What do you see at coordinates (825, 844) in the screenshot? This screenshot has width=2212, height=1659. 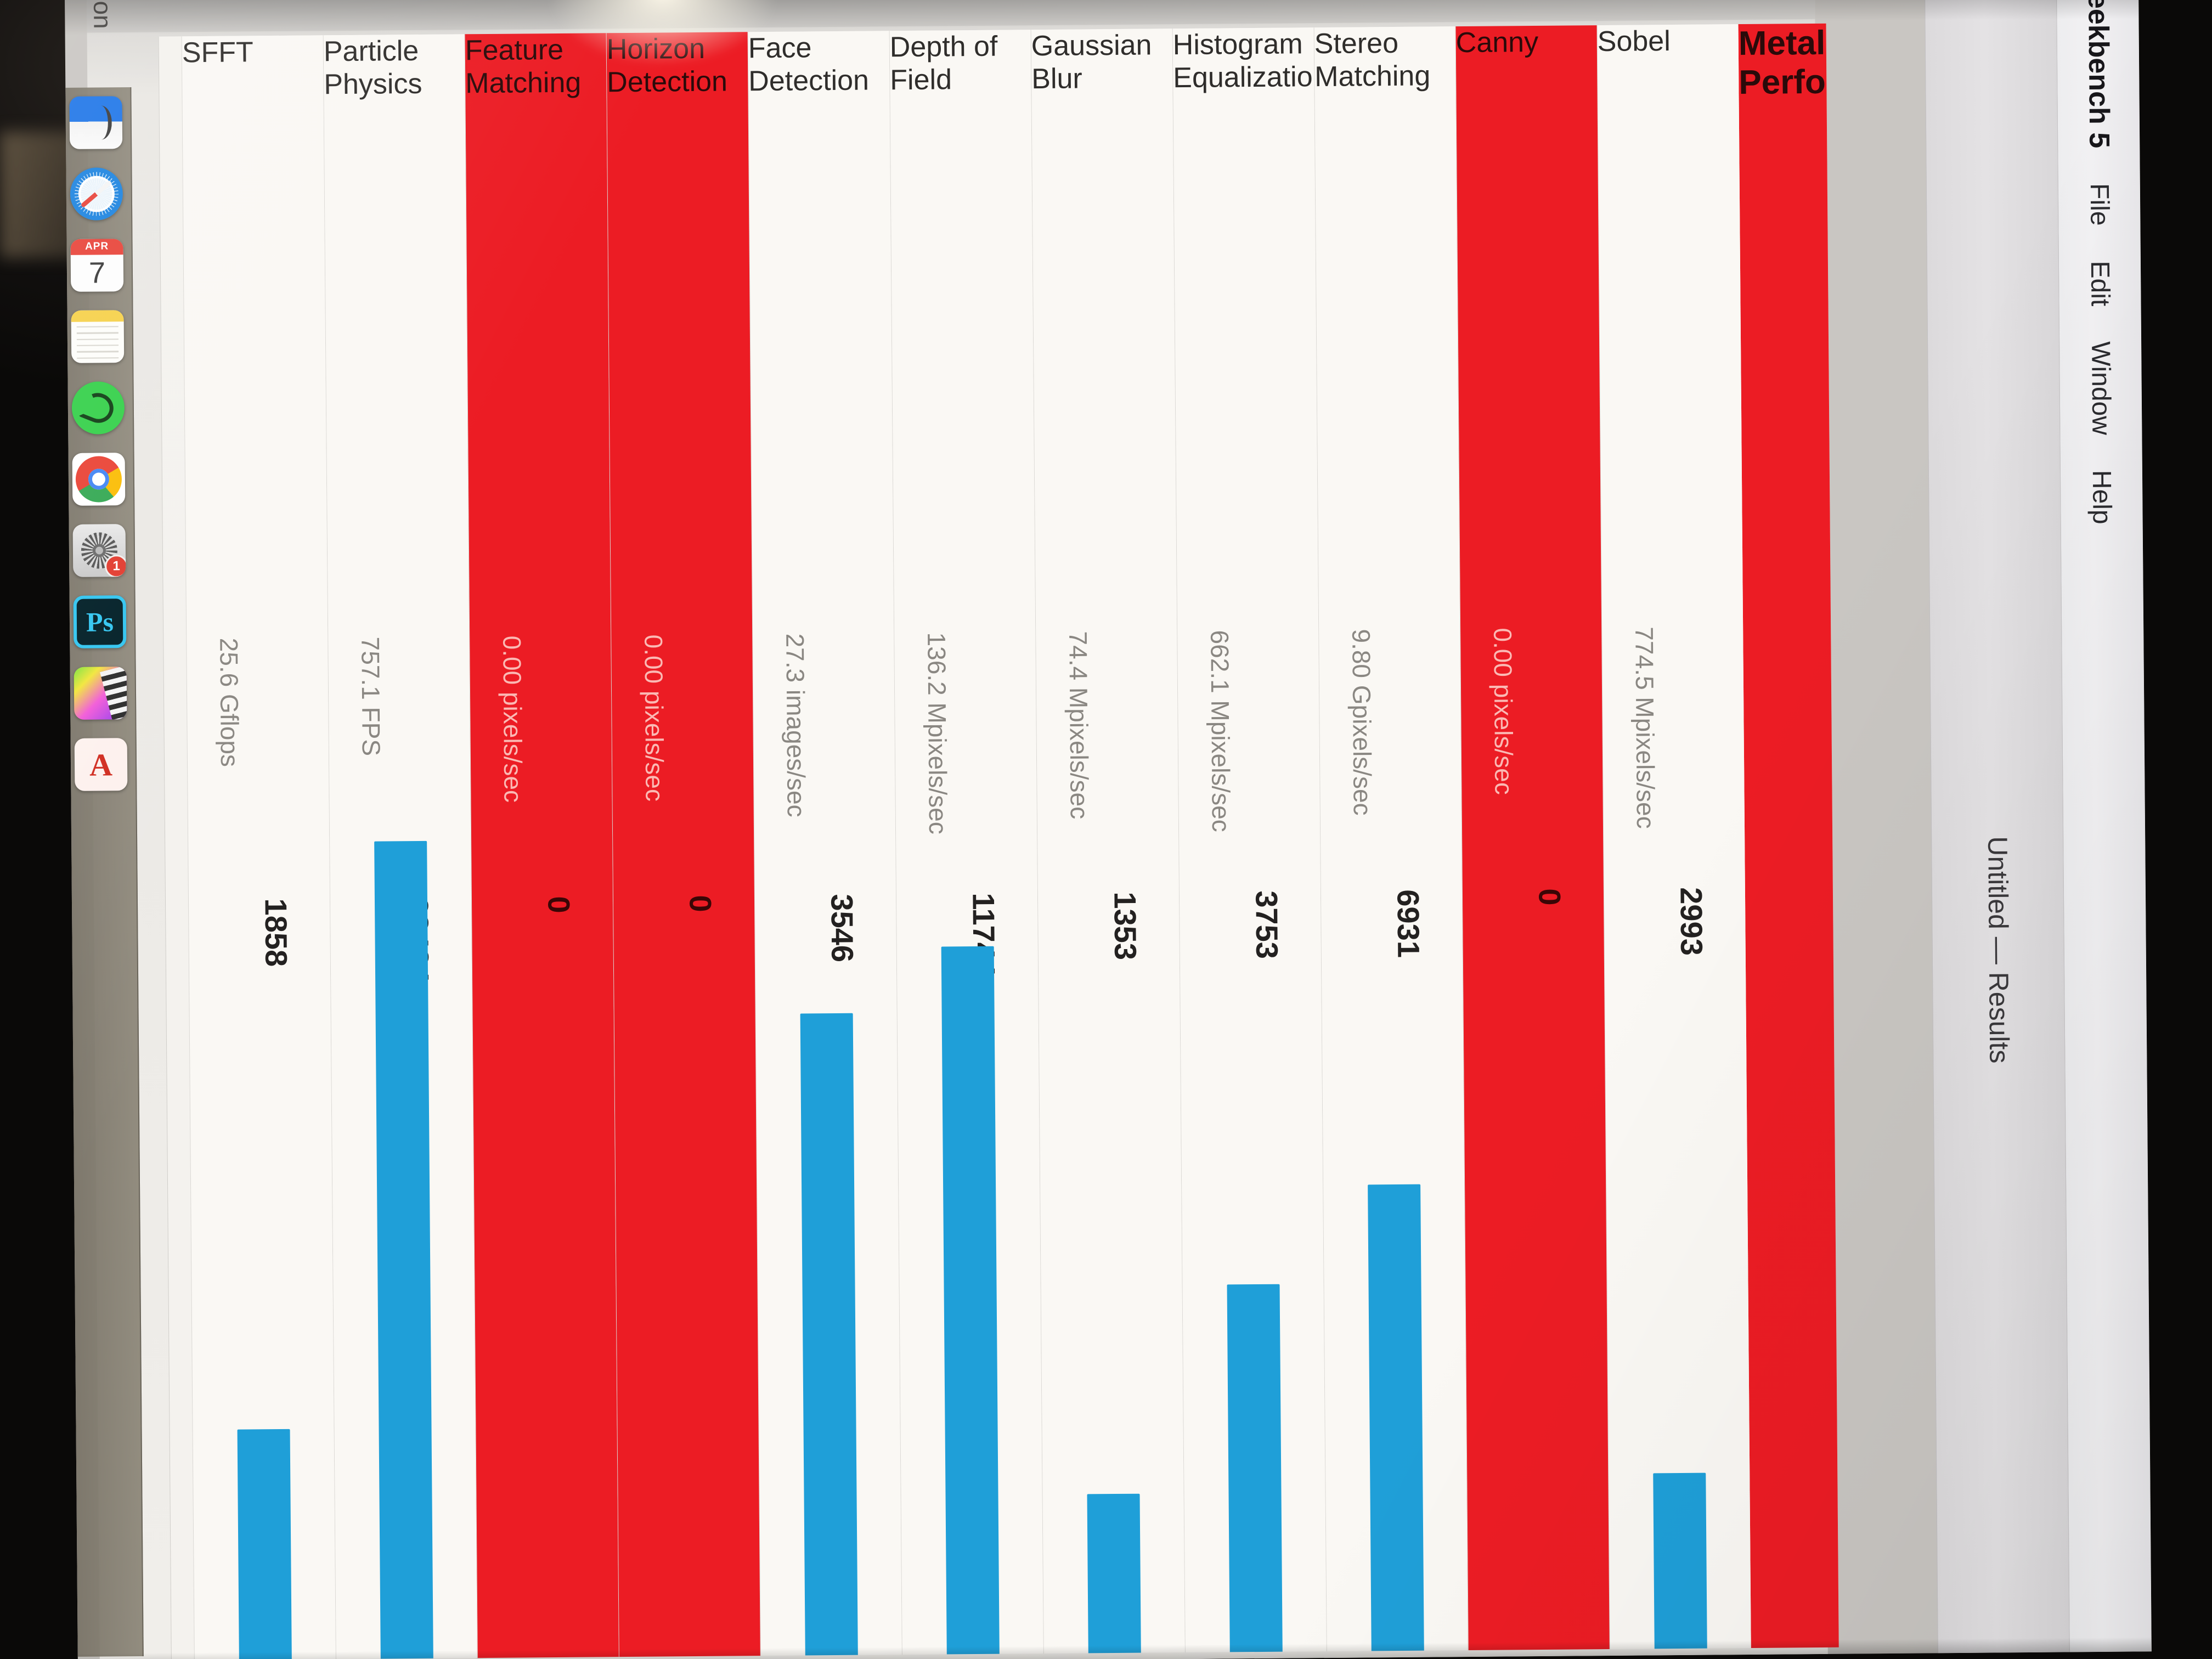 I see `benchmark-row: Face Detection 3546 27.3 images/sec` at bounding box center [825, 844].